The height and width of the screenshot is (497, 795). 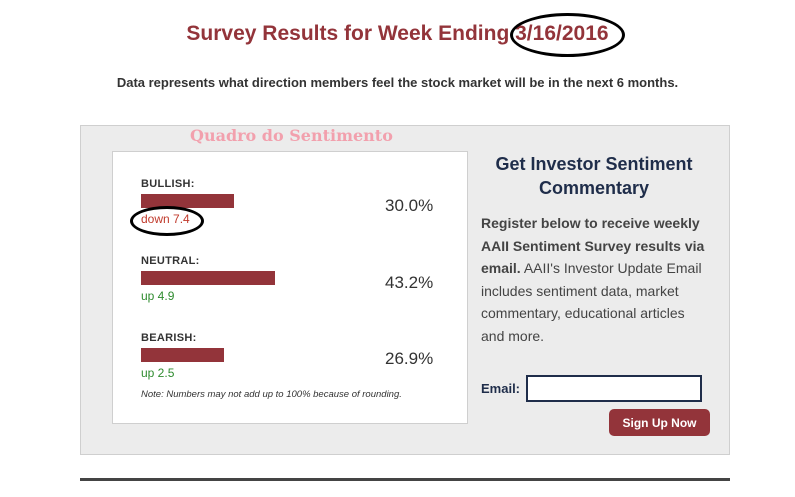 What do you see at coordinates (291, 135) in the screenshot?
I see `overlay-caption: Quadro do Sentimento` at bounding box center [291, 135].